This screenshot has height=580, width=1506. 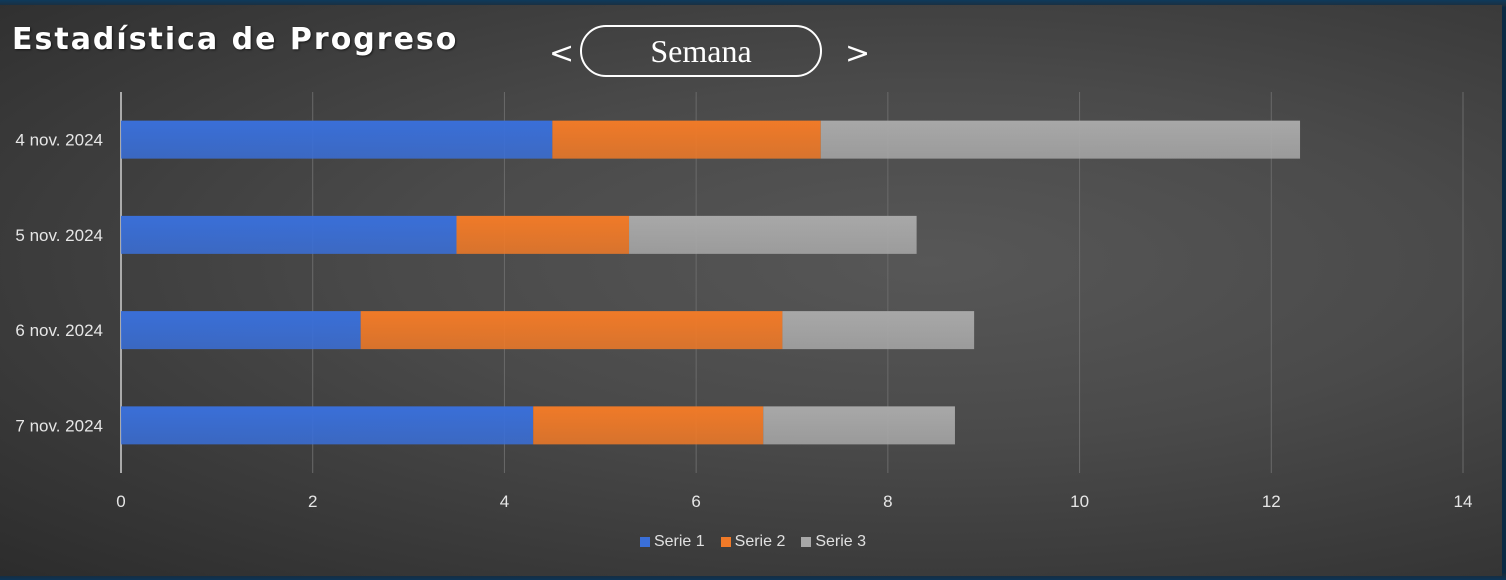 What do you see at coordinates (504, 501) in the screenshot?
I see `x-tick-label-4: 4` at bounding box center [504, 501].